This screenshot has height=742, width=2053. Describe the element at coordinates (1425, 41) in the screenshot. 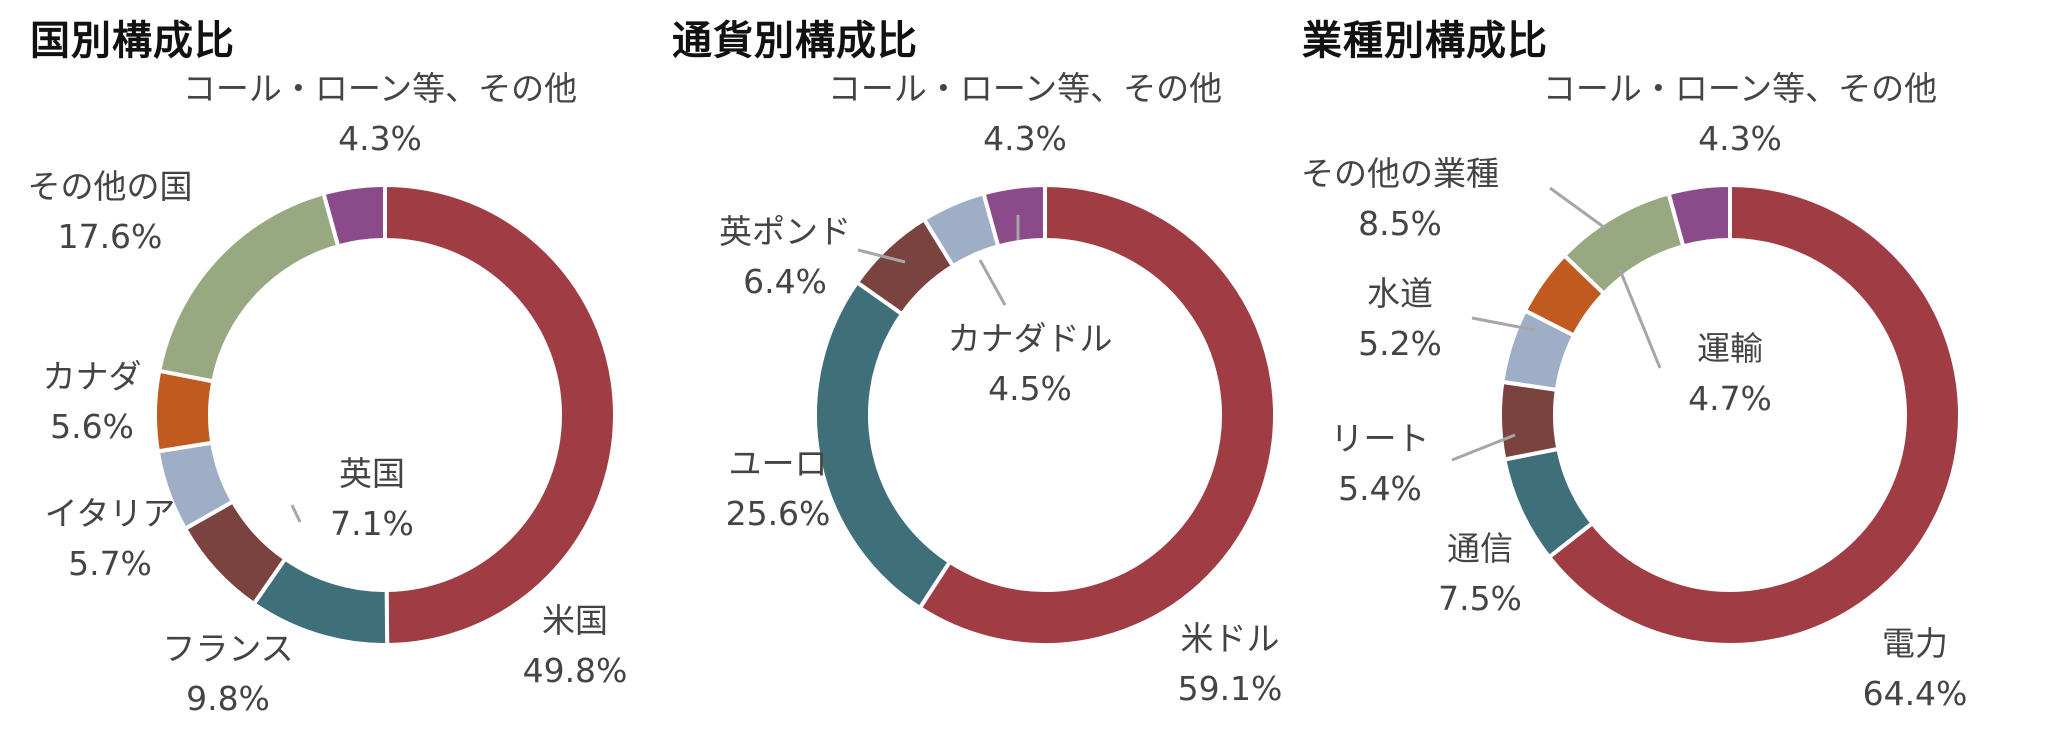

I see `chart-title-sector: 業種別構成比` at that location.